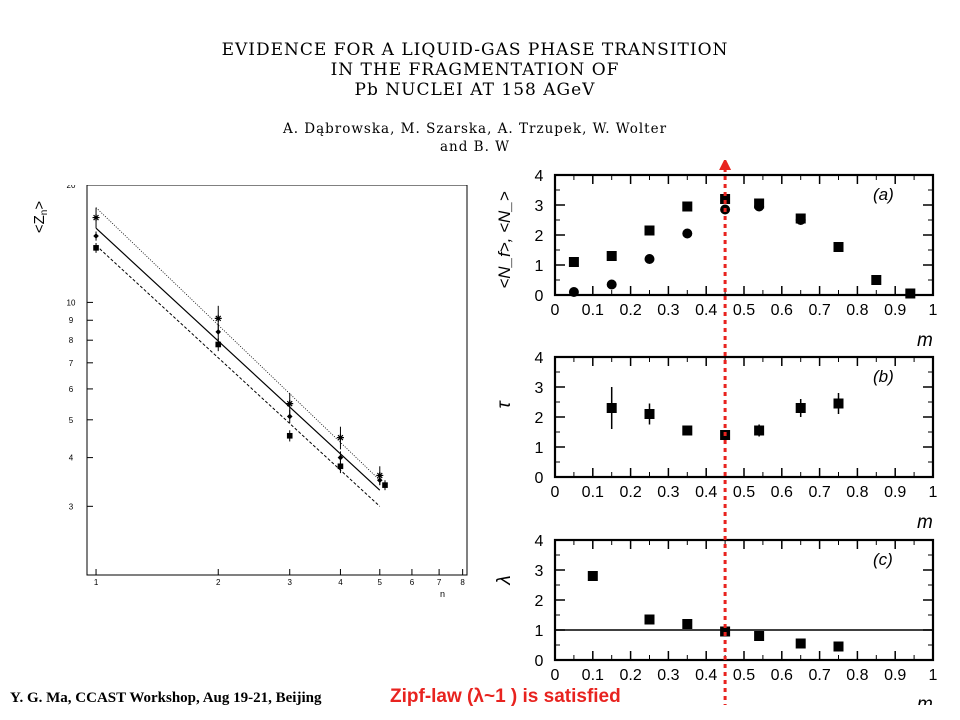  Describe the element at coordinates (504, 580) in the screenshot. I see `panel-c-y-label: λ` at that location.